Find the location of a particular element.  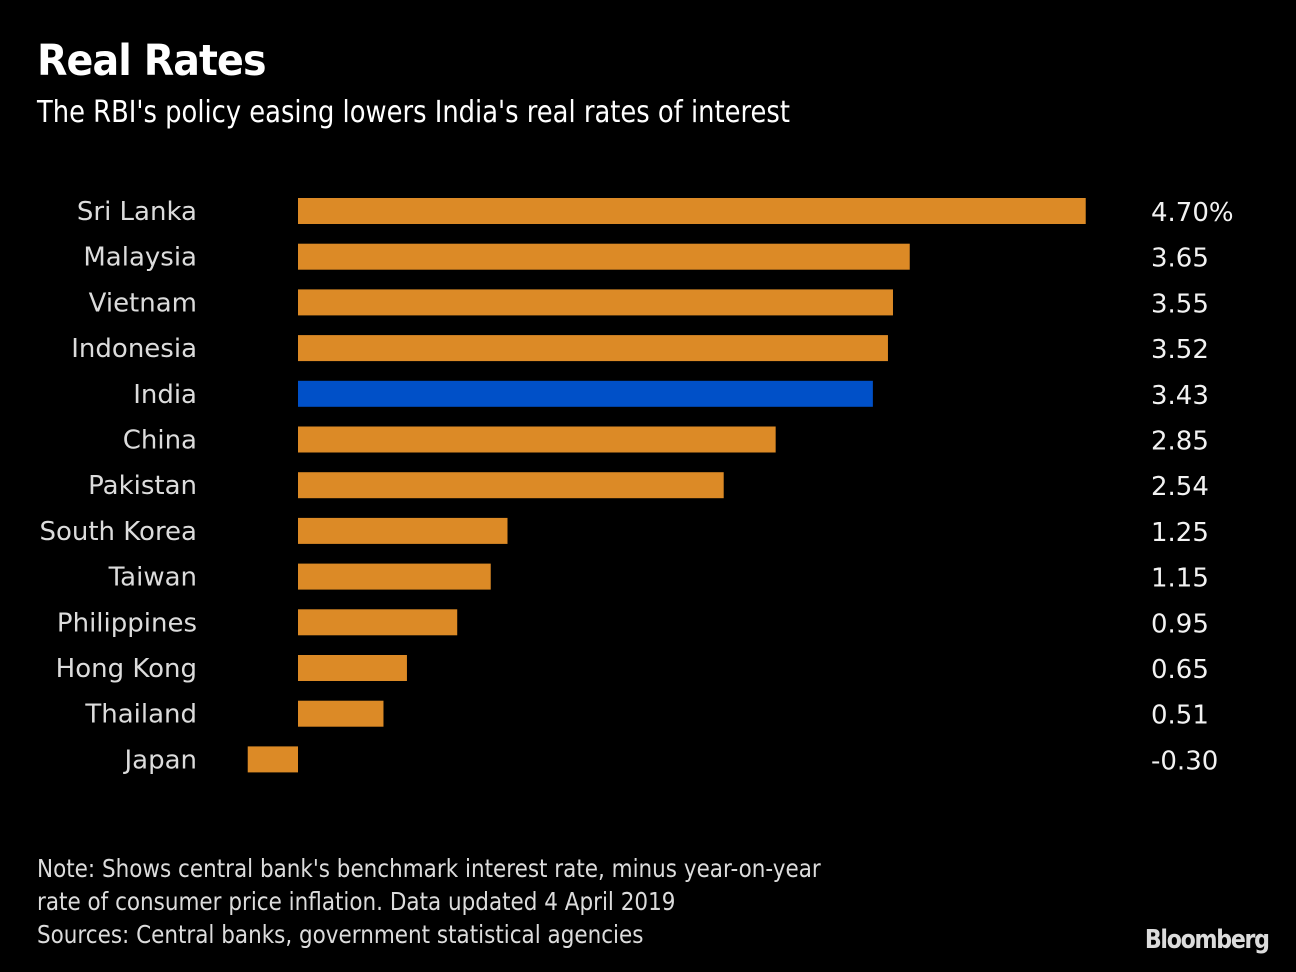

value-label: 3.43 is located at coordinates (1180, 396).